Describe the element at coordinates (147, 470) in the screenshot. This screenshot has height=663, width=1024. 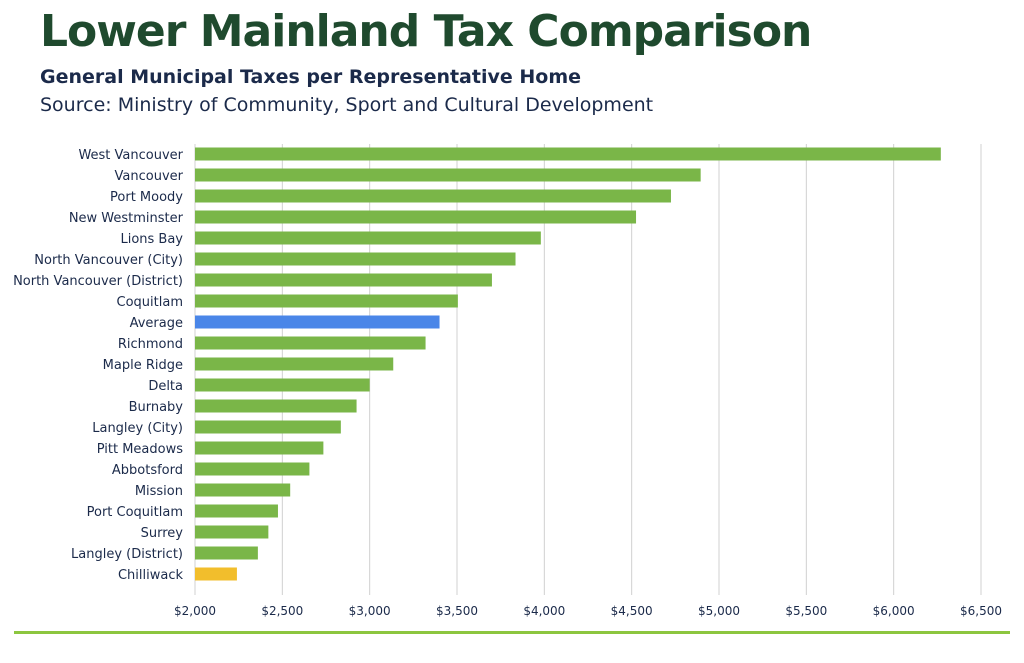
I see `category-label: Abbotsford` at that location.